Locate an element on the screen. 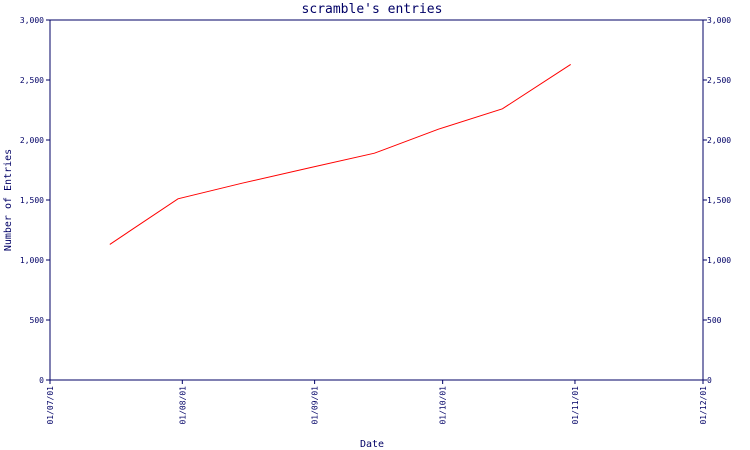 The image size is (750, 450). y-tick-label-left: 2,000 is located at coordinates (32, 140).